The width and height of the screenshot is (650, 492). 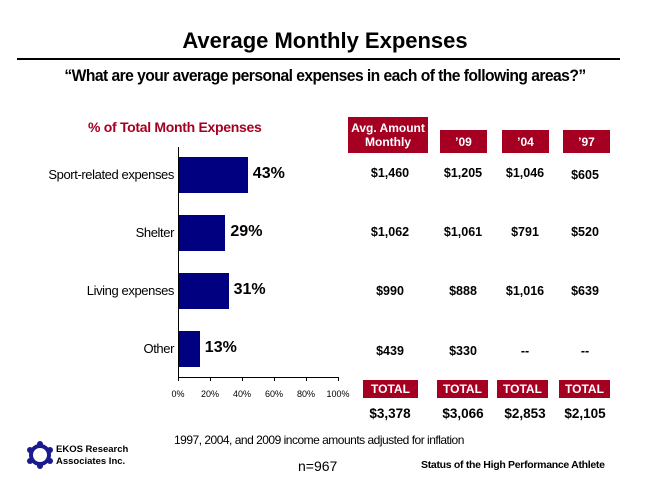 I want to click on table-cell: $1,062, so click(x=390, y=232).